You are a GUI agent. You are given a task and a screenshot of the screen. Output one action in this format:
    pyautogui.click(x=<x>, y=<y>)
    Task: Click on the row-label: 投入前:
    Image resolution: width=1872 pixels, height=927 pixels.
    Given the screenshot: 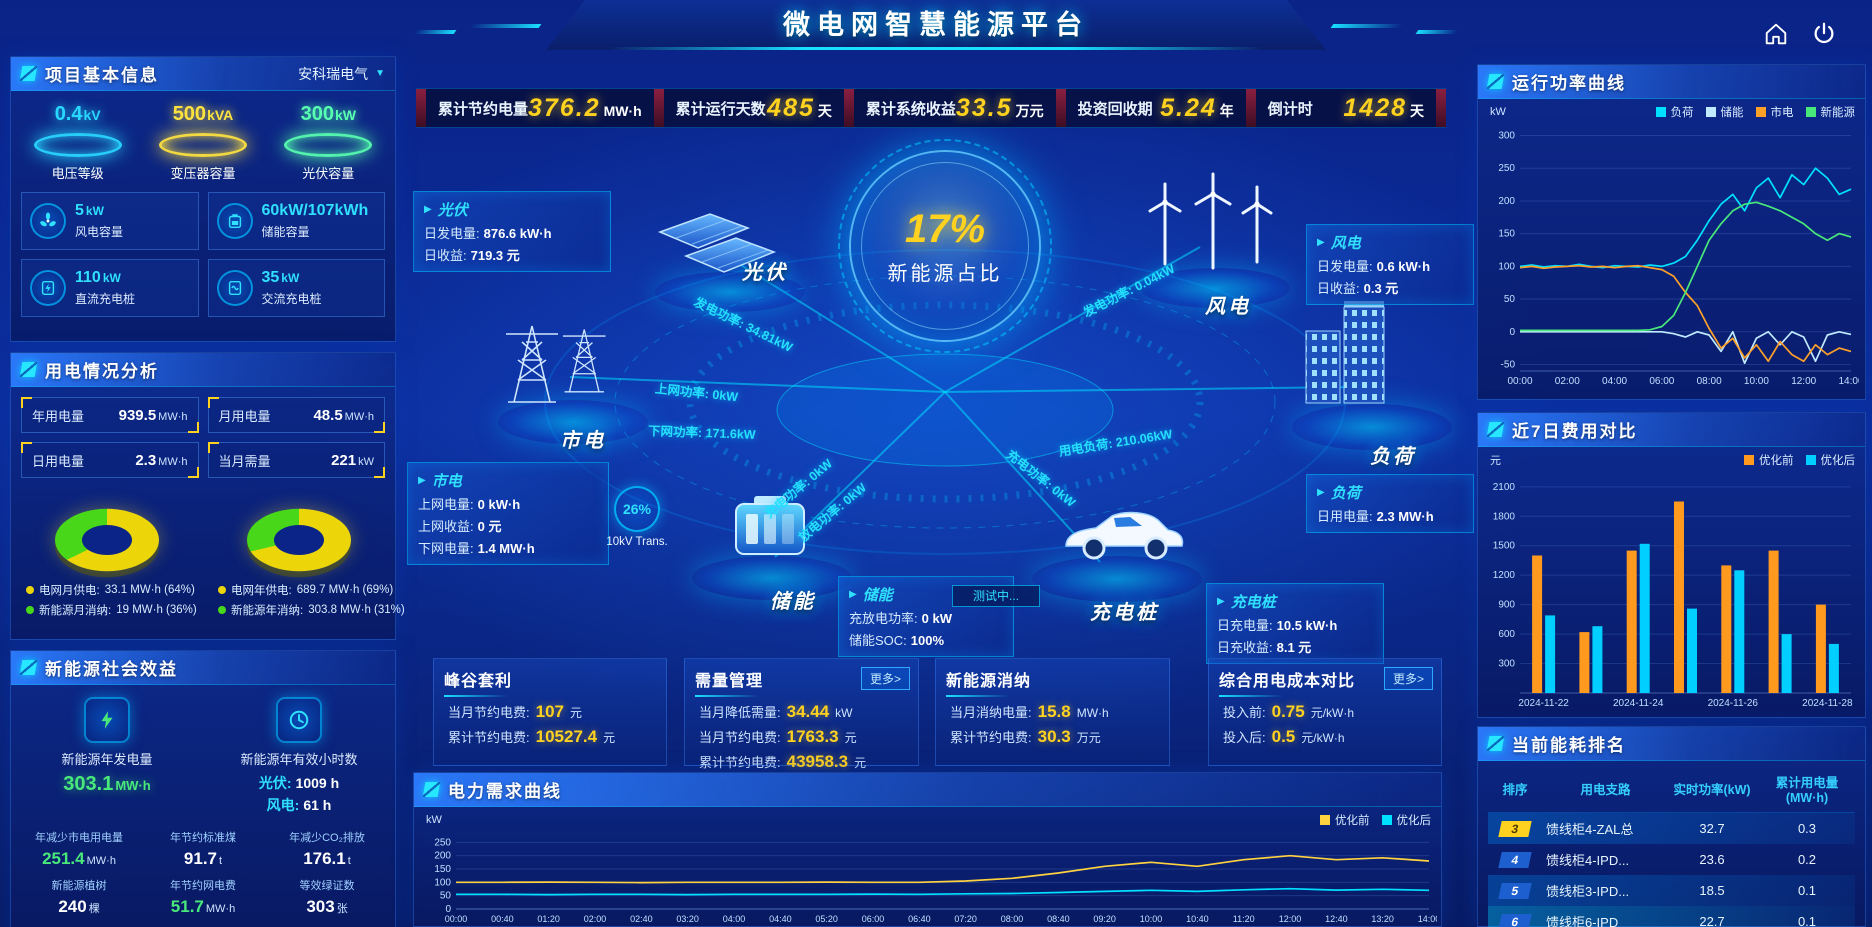 What is the action you would take?
    pyautogui.click(x=1244, y=712)
    